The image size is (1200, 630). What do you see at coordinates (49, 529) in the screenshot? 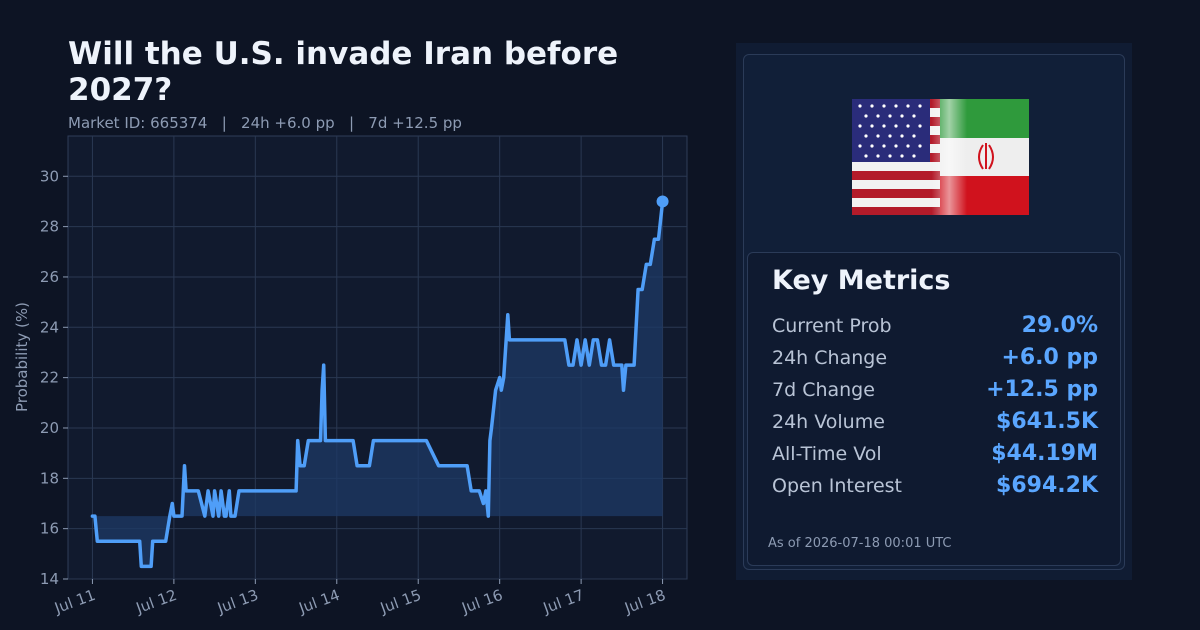
I see `y-tick-label: 16` at bounding box center [49, 529].